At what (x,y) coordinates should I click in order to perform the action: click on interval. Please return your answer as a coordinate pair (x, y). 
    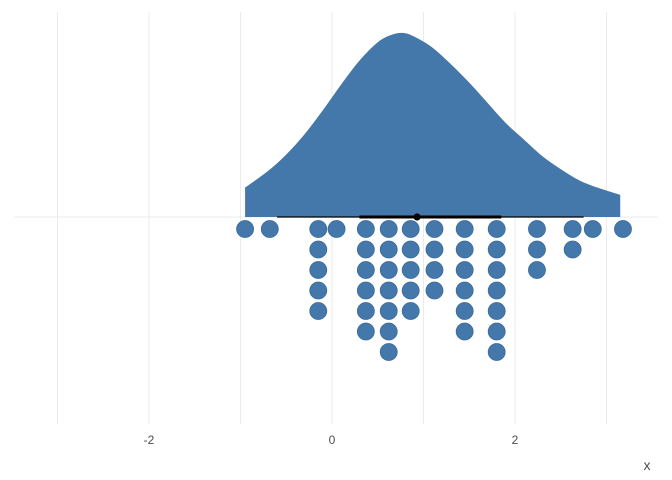
    Looking at the image, I should click on (430, 217).